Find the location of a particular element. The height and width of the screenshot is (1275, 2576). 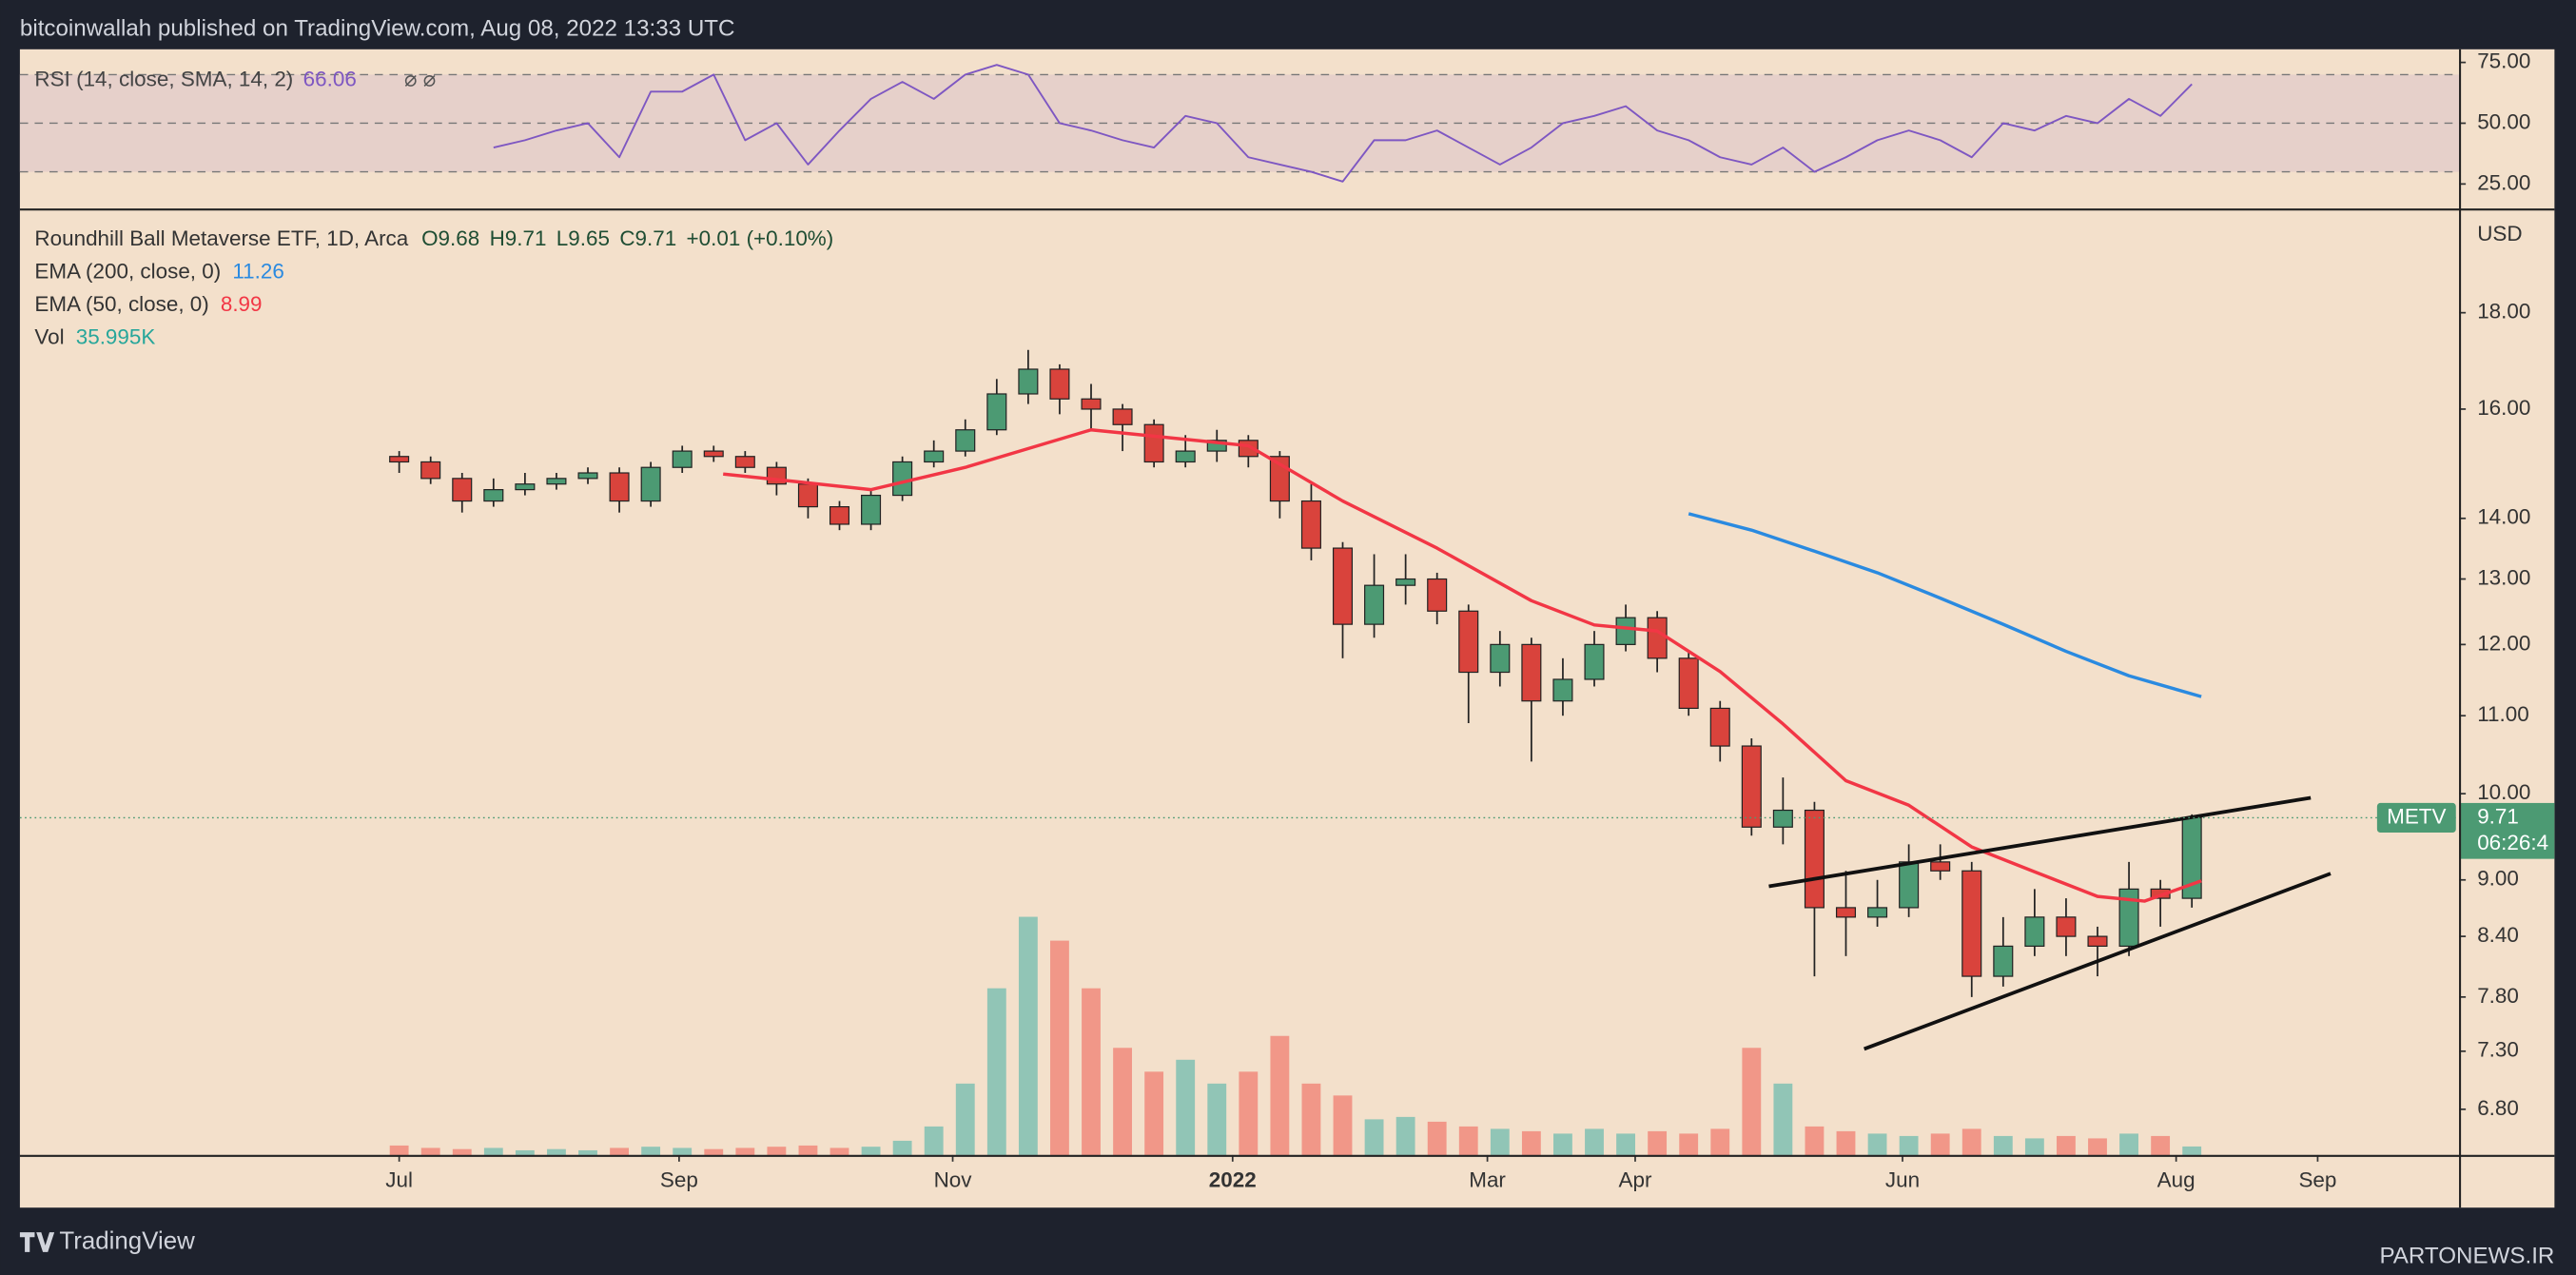

x-tick-label: Nov is located at coordinates (954, 1179).